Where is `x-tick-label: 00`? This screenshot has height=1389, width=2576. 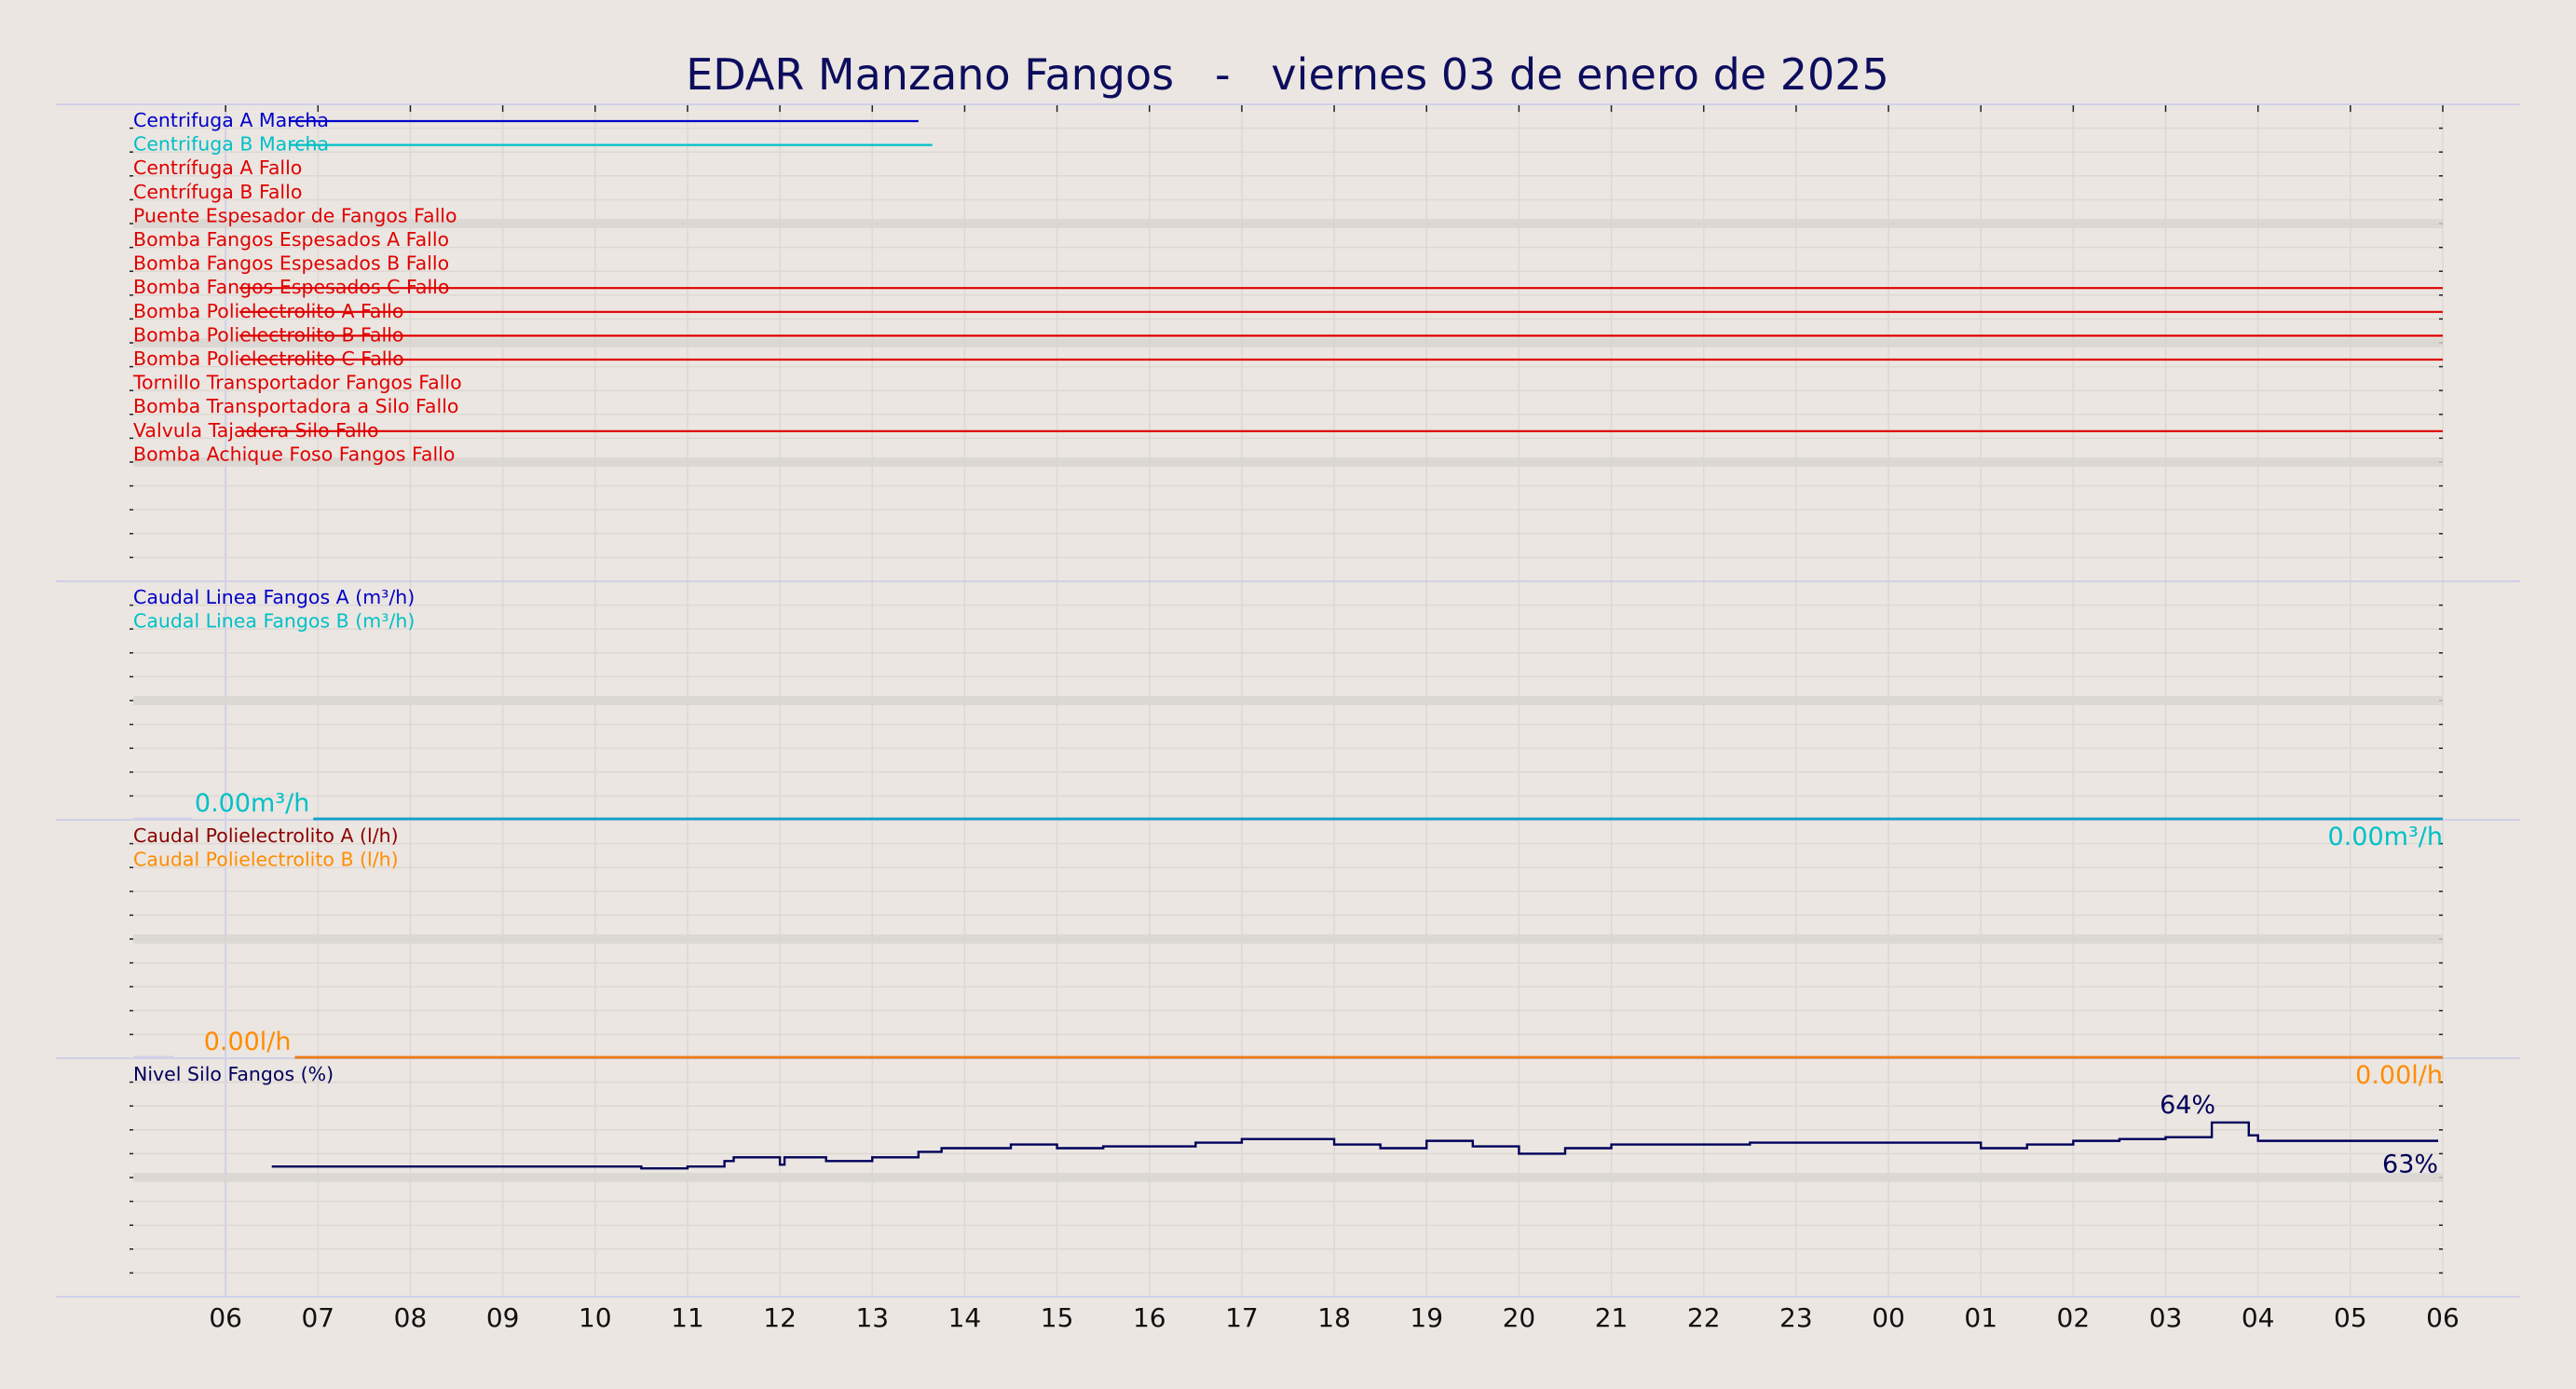 x-tick-label: 00 is located at coordinates (1888, 1317).